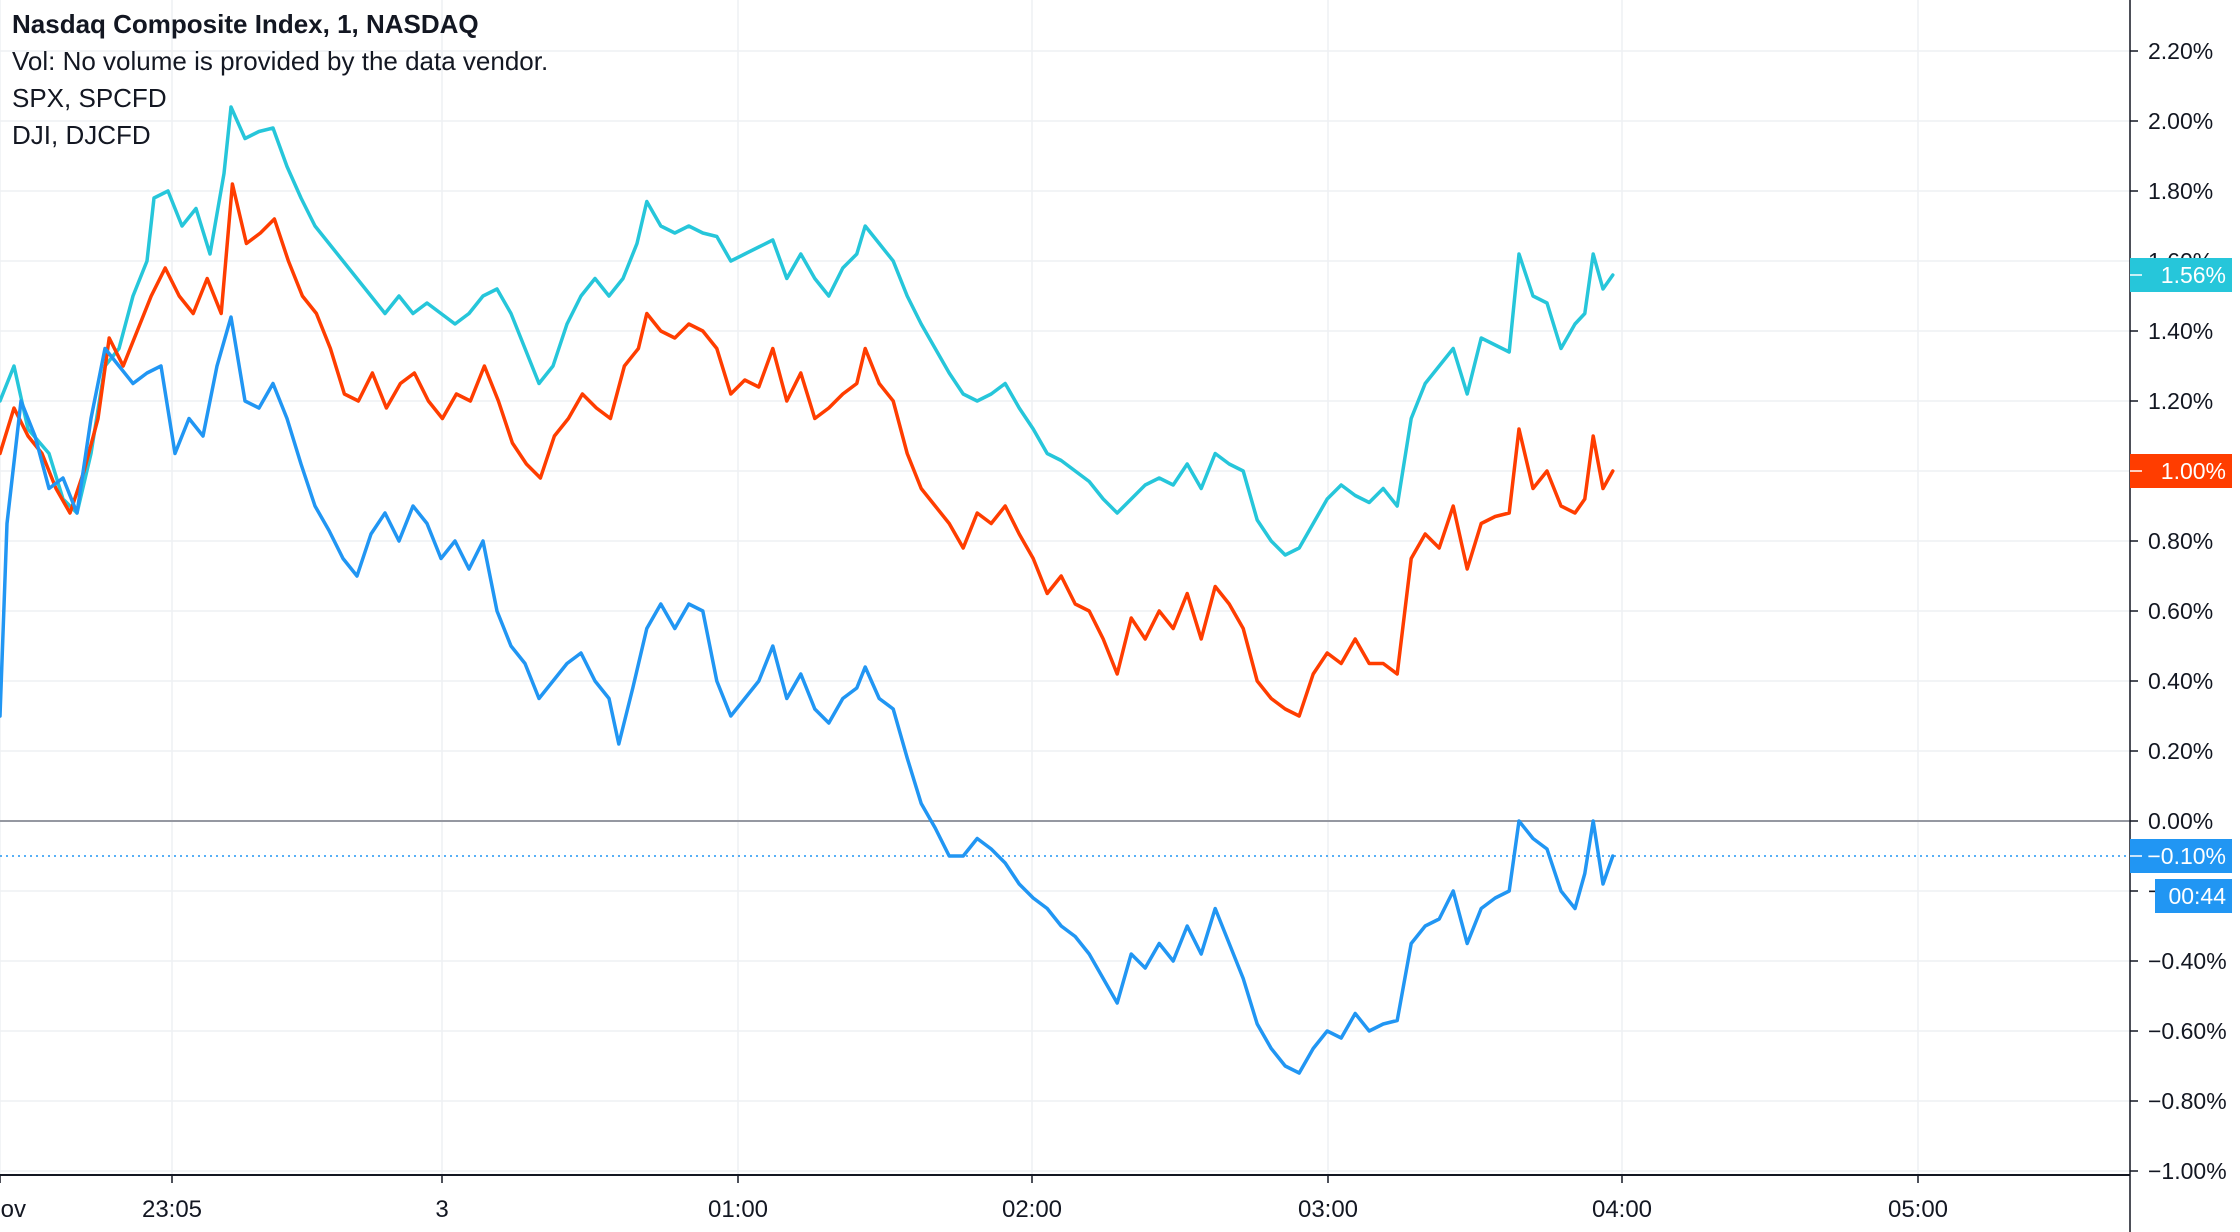 Image resolution: width=2240 pixels, height=1232 pixels. Describe the element at coordinates (1918, 1209) in the screenshot. I see `x-axis-tick-label: 05:00` at that location.